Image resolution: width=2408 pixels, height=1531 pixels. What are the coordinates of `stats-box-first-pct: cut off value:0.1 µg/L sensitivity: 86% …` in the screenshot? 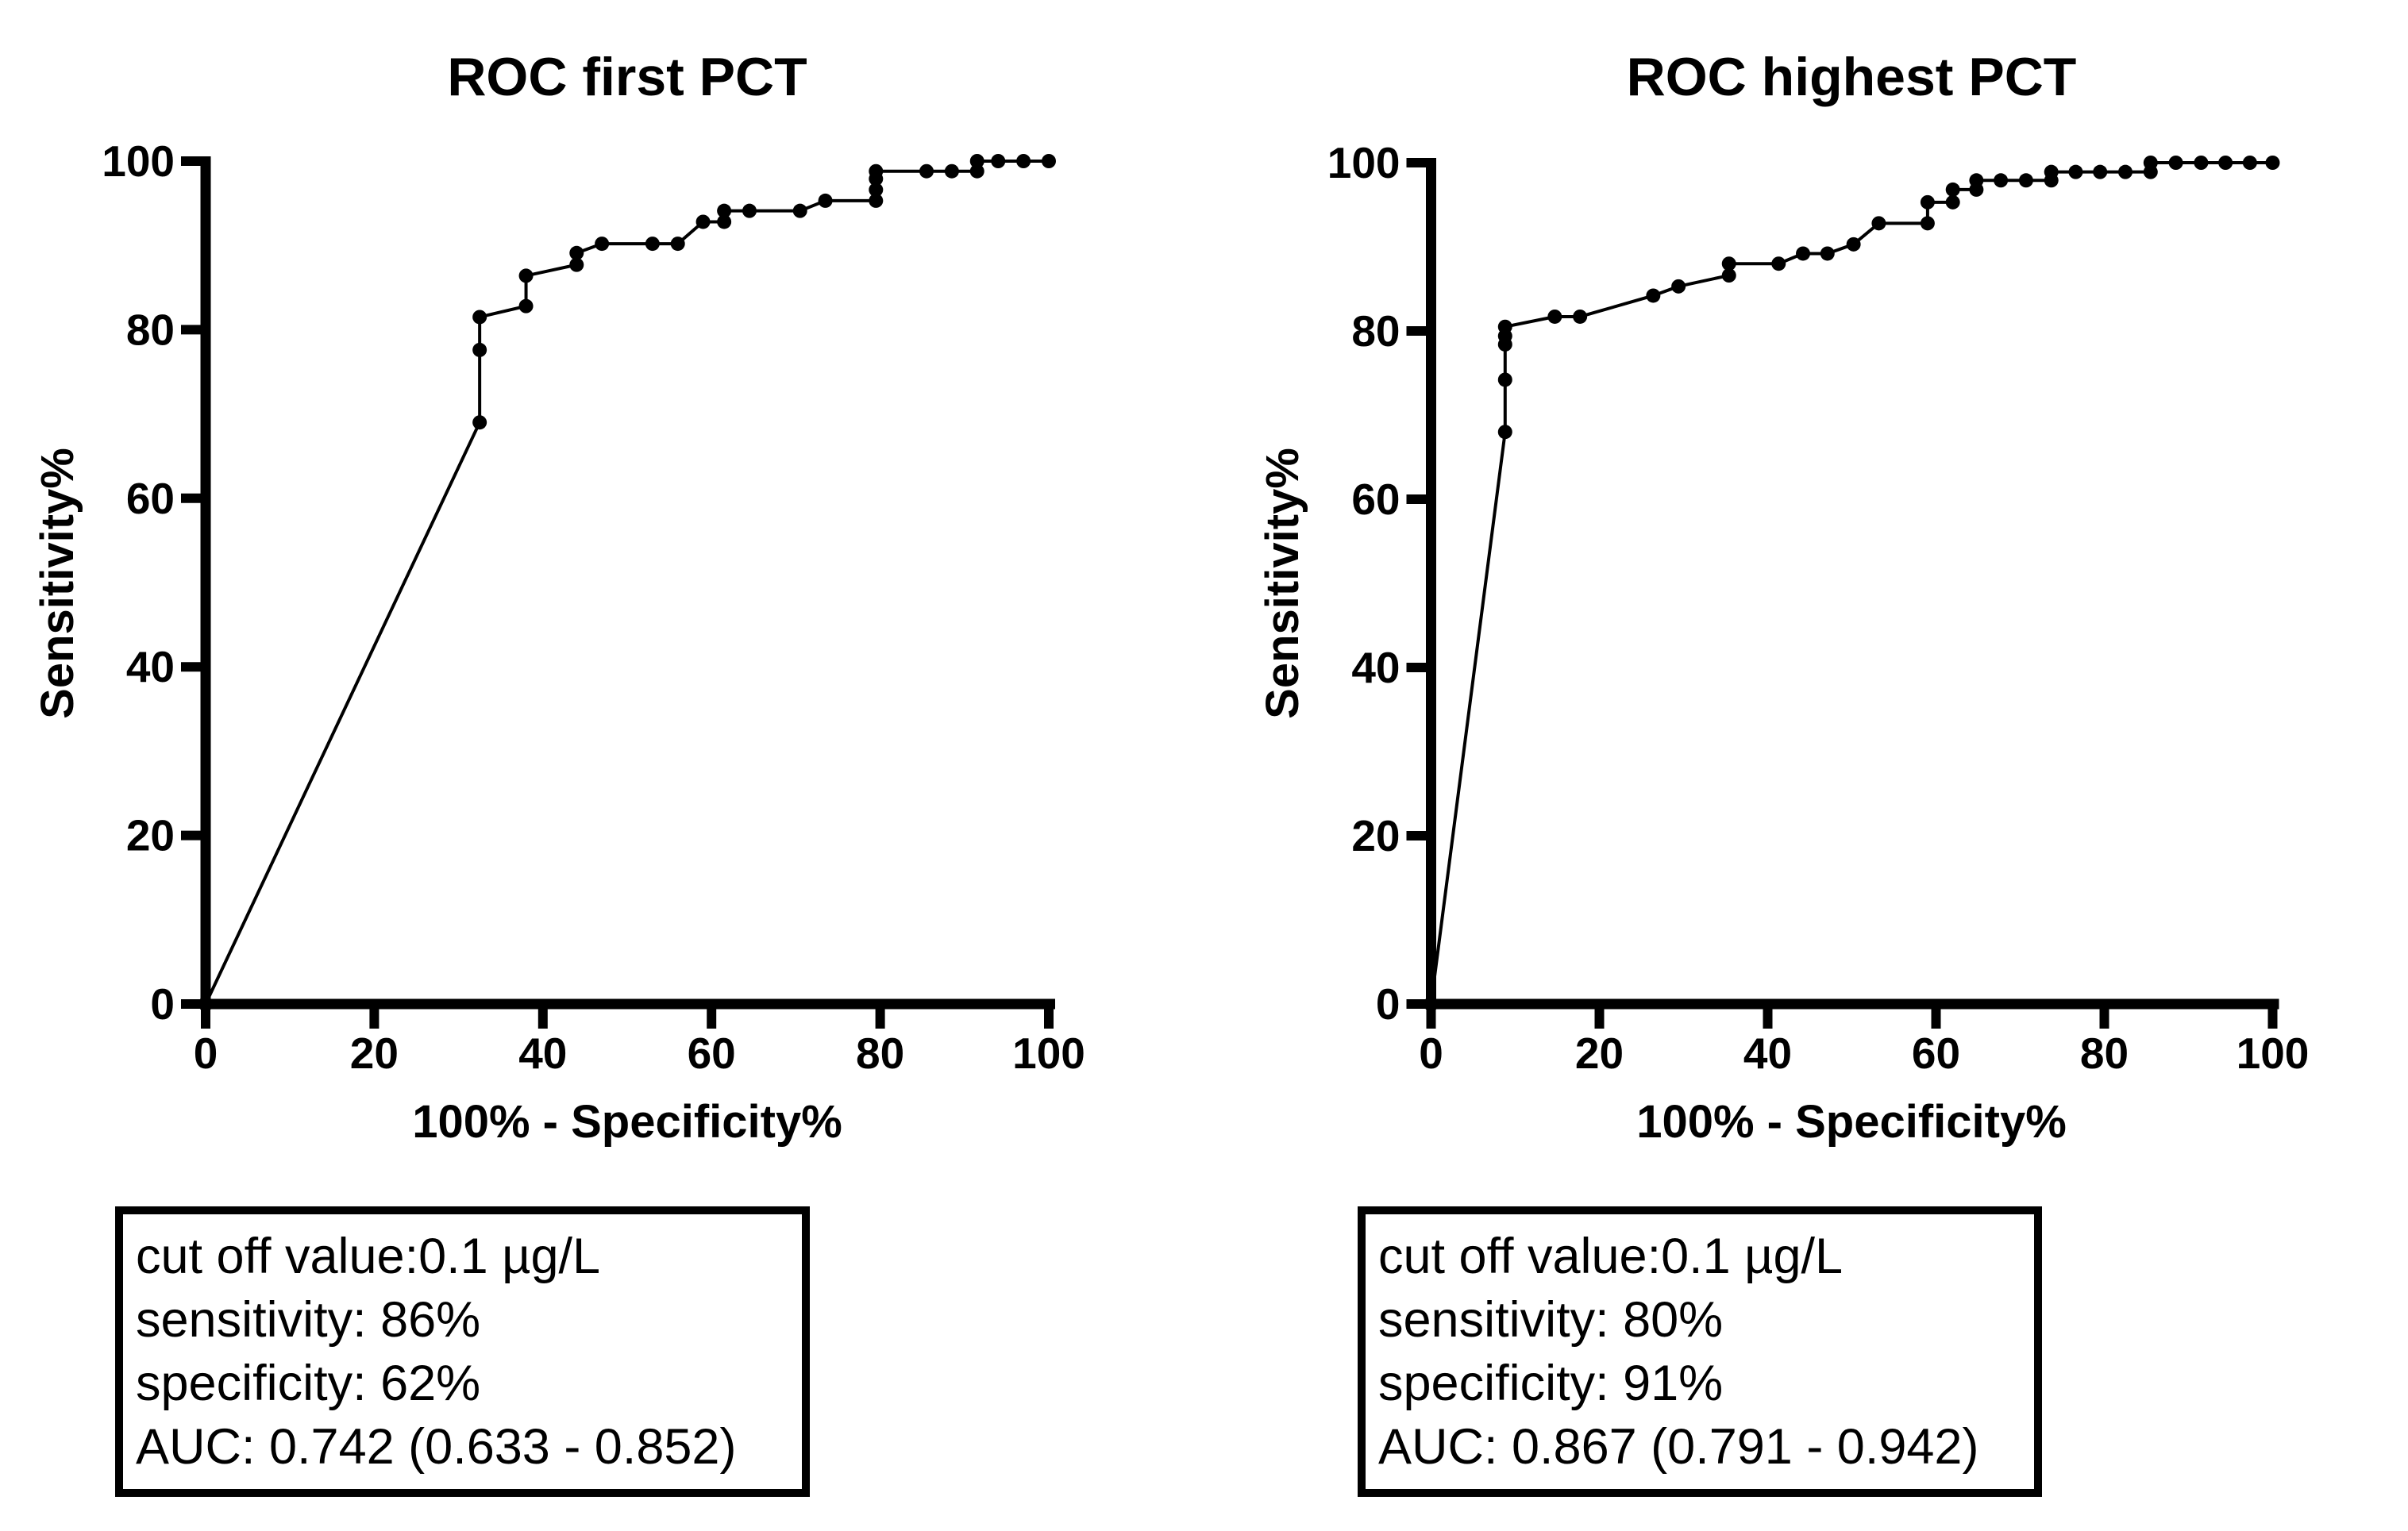 It's located at (462, 1351).